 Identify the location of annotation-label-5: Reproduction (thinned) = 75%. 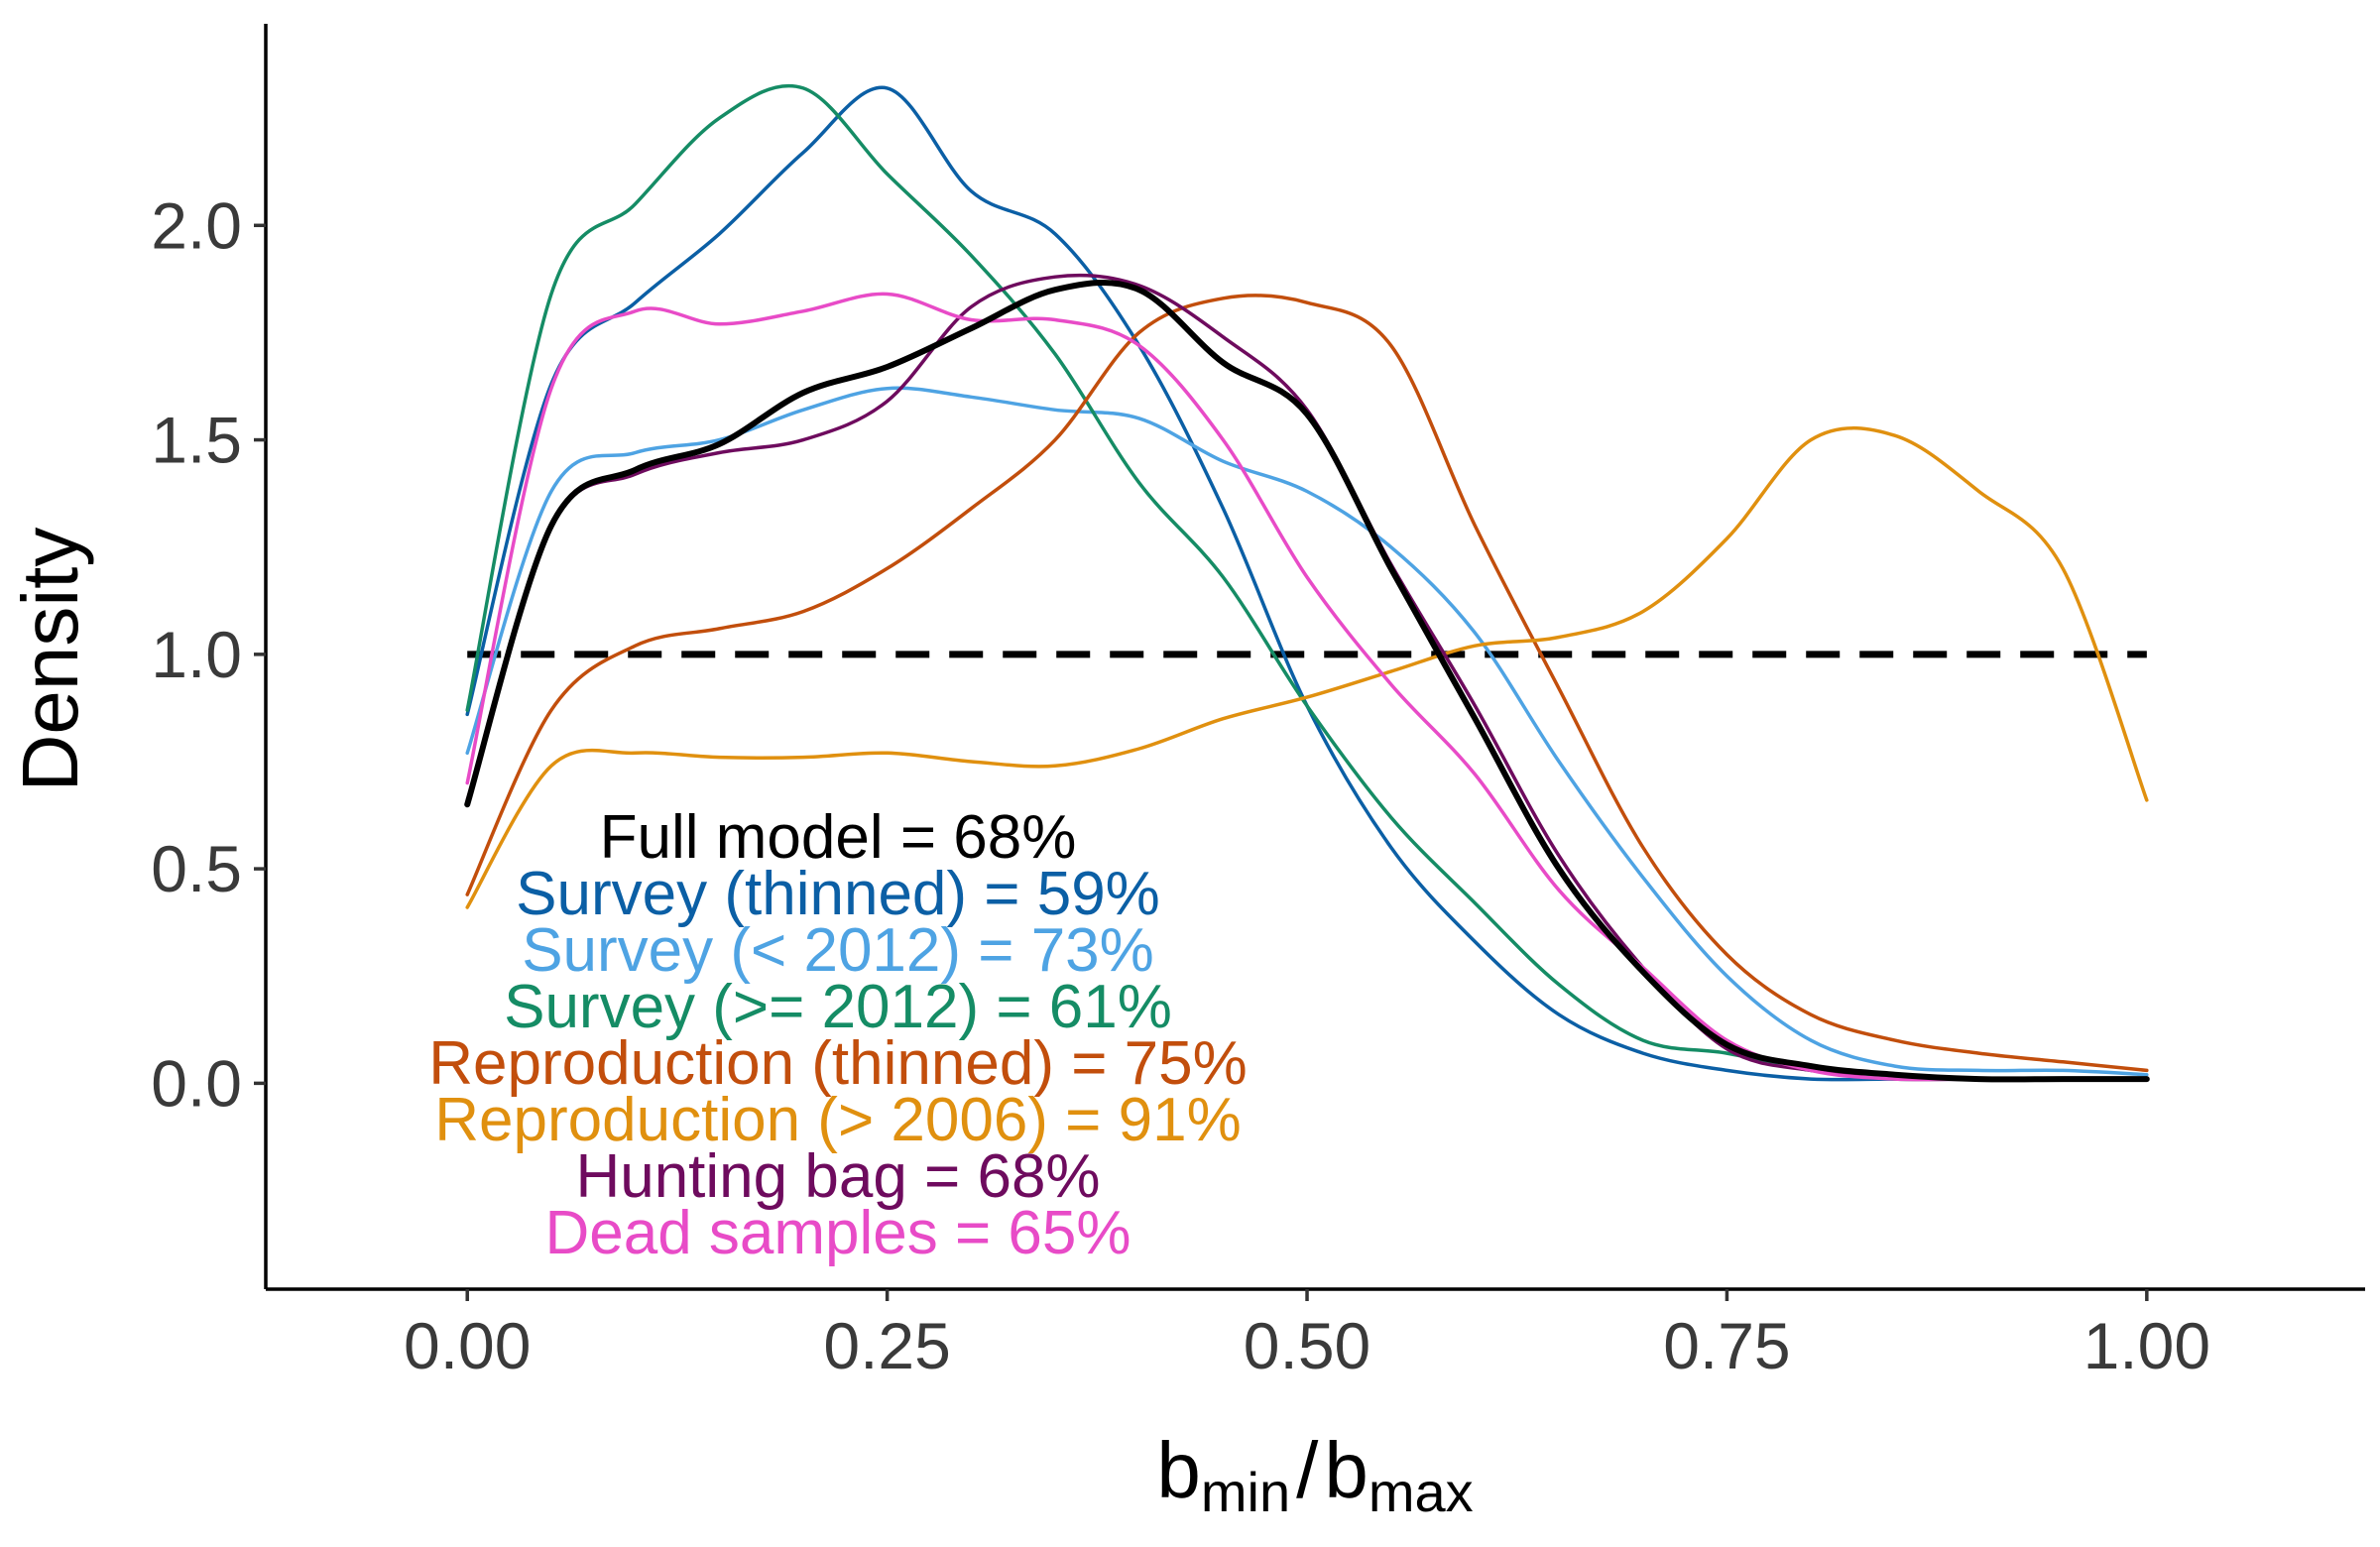
(837, 1063).